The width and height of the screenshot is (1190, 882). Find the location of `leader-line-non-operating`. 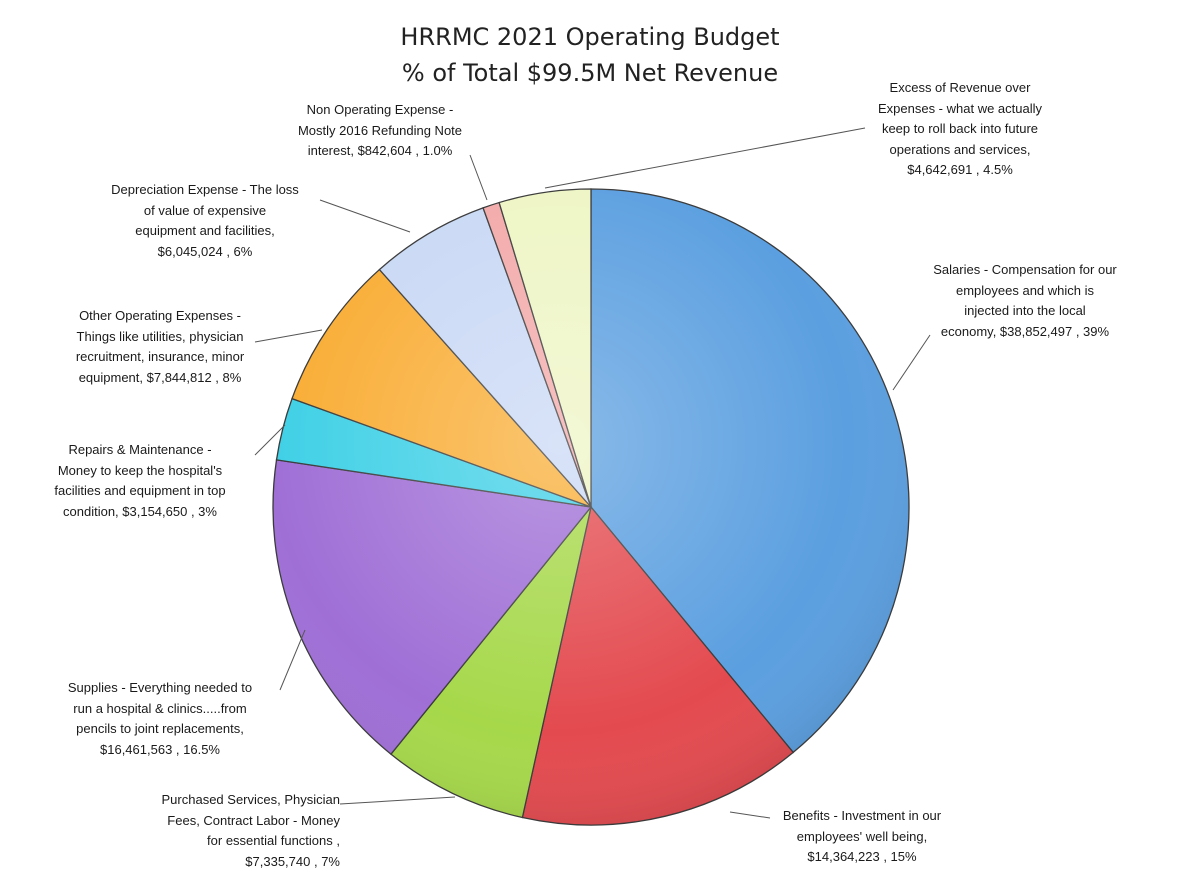

leader-line-non-operating is located at coordinates (478, 177).